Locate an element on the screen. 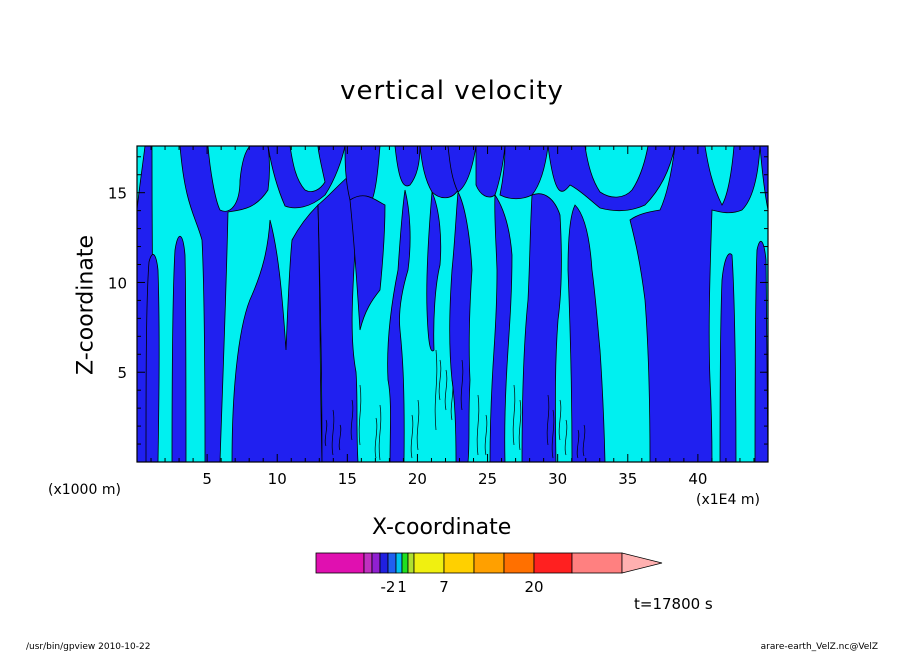 This screenshot has height=654, width=904. colorbar-label: 1 is located at coordinates (402, 587).